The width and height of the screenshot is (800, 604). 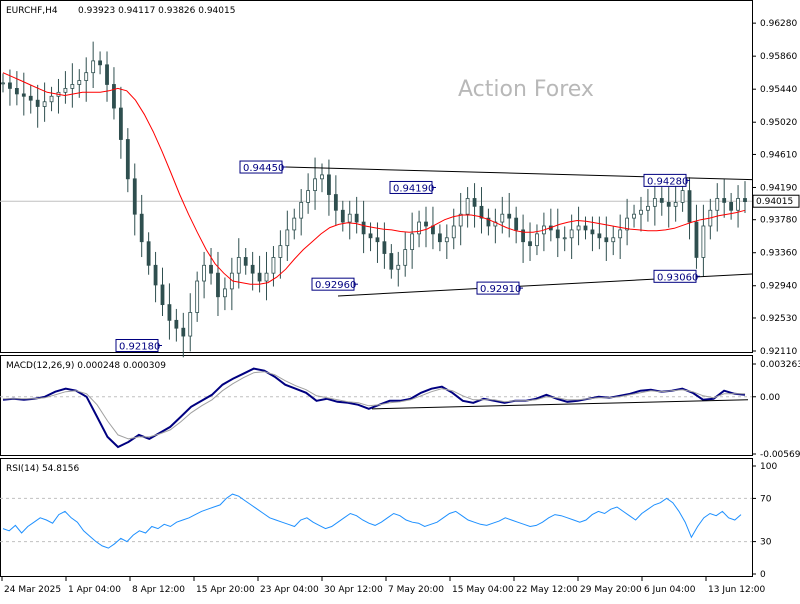 I want to click on symbol-label: EURCHF,H4, so click(x=32, y=11).